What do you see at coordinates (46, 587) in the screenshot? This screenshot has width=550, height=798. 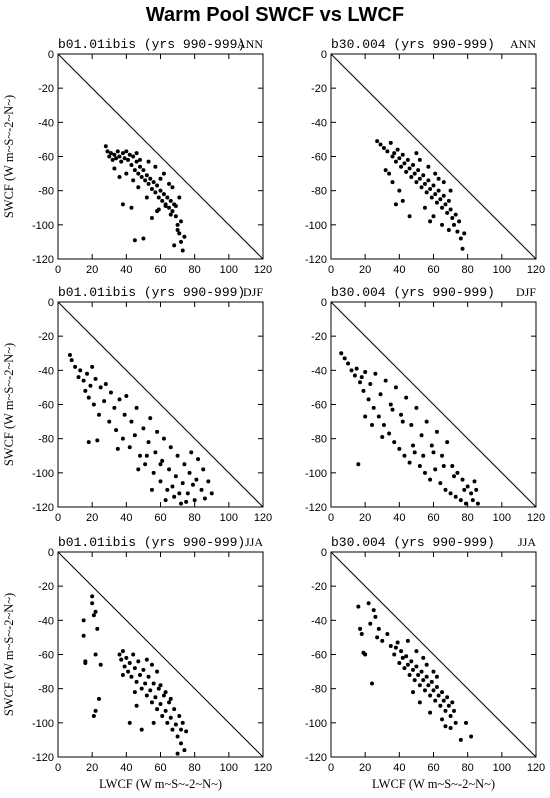 I see `y-tick-label: -20` at bounding box center [46, 587].